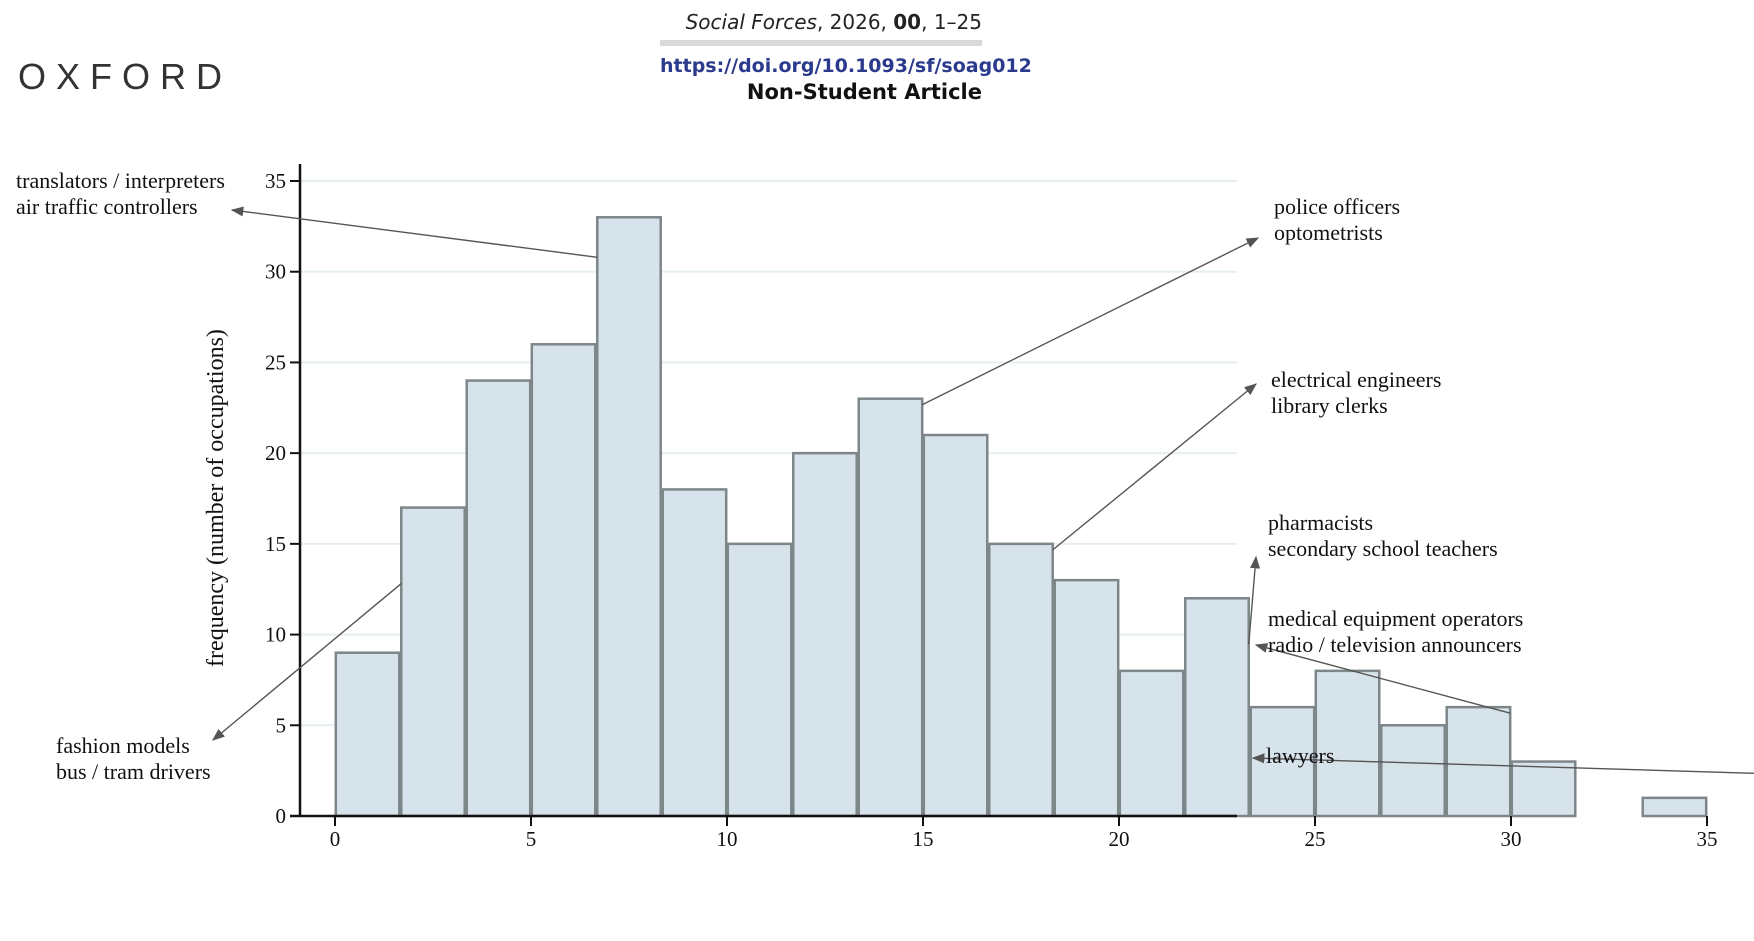  What do you see at coordinates (1707, 839) in the screenshot?
I see `x-tick-label-7: 35` at bounding box center [1707, 839].